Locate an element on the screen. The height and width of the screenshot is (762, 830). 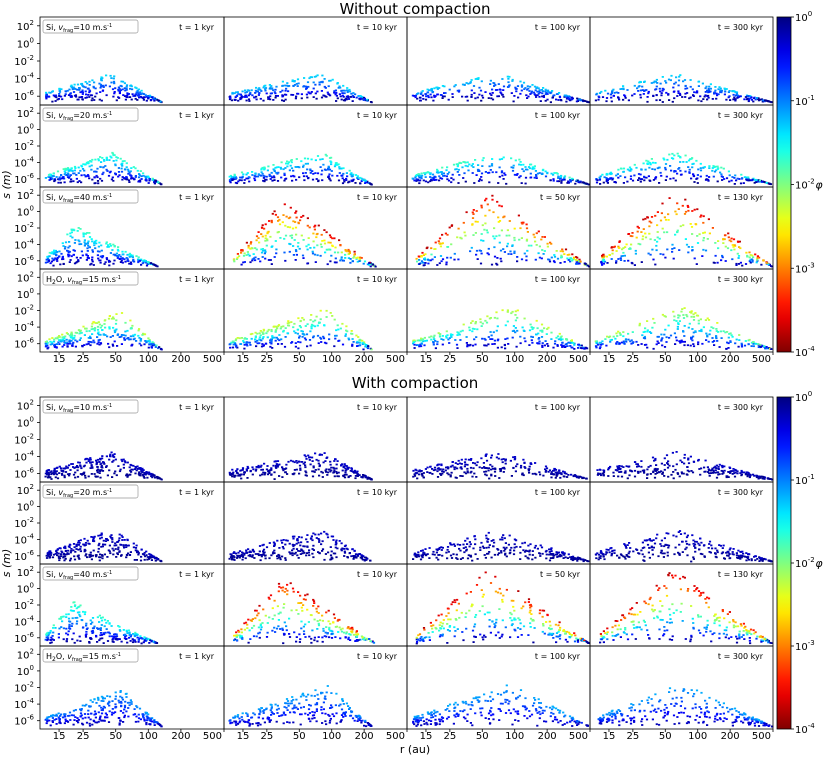
x-tick-label: 25 is located at coordinates (632, 359).